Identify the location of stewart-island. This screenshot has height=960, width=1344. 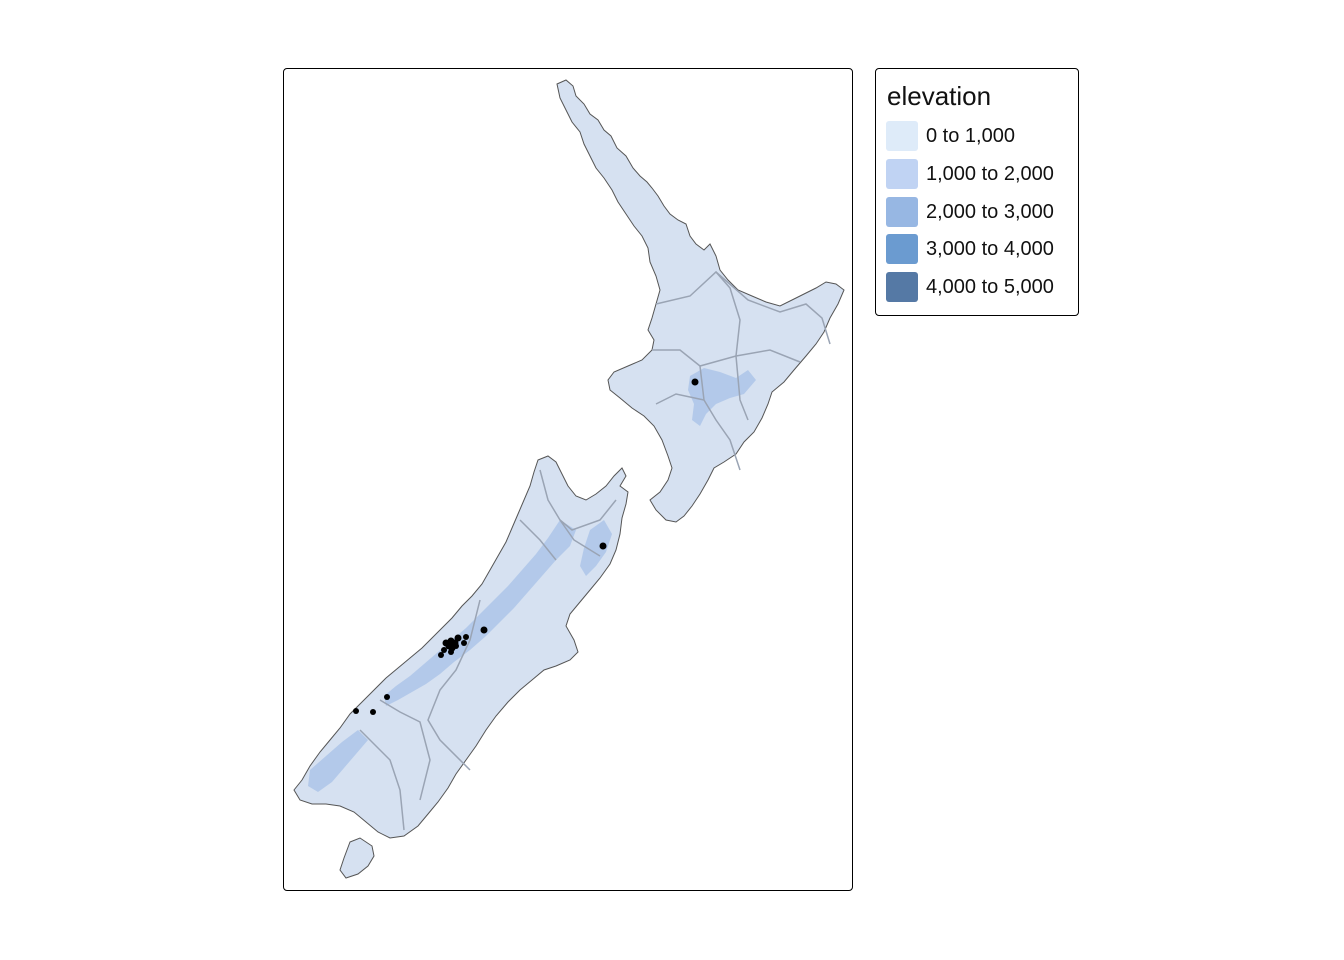
(357, 858).